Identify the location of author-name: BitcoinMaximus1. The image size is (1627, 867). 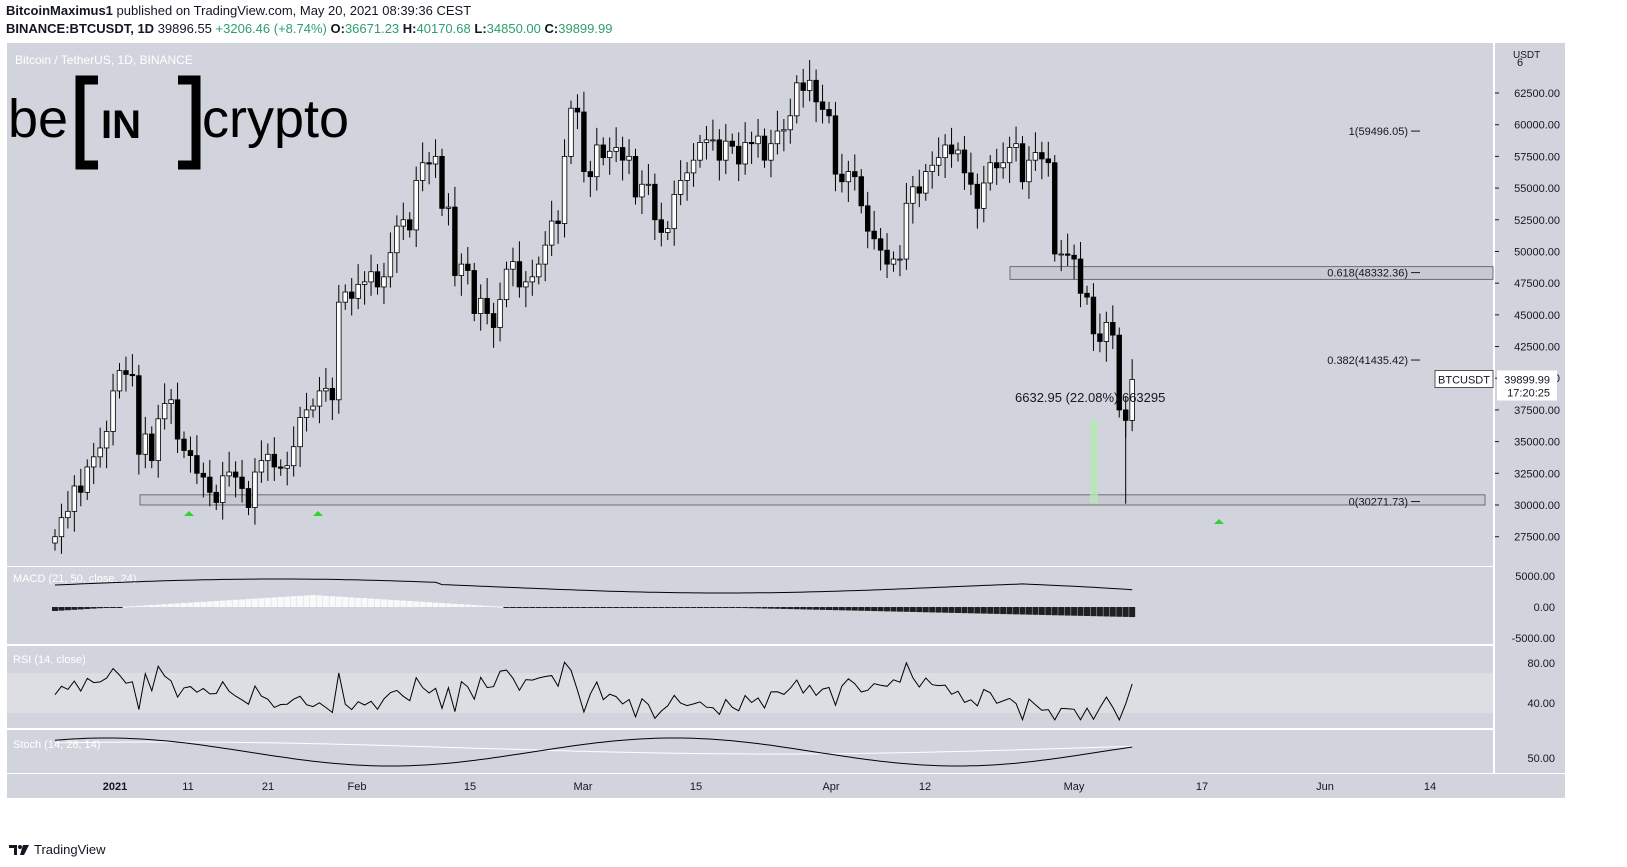
(59, 10).